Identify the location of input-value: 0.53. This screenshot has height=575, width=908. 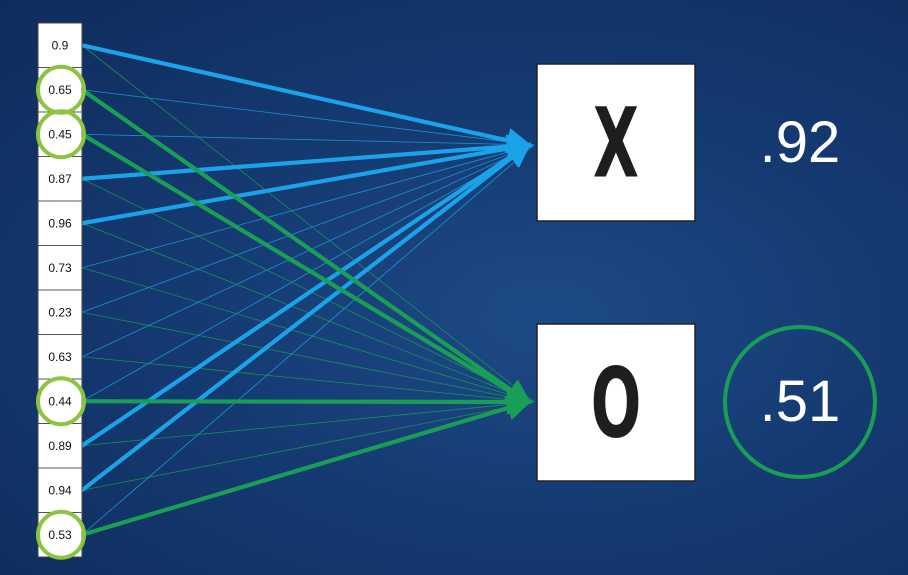
(60, 535).